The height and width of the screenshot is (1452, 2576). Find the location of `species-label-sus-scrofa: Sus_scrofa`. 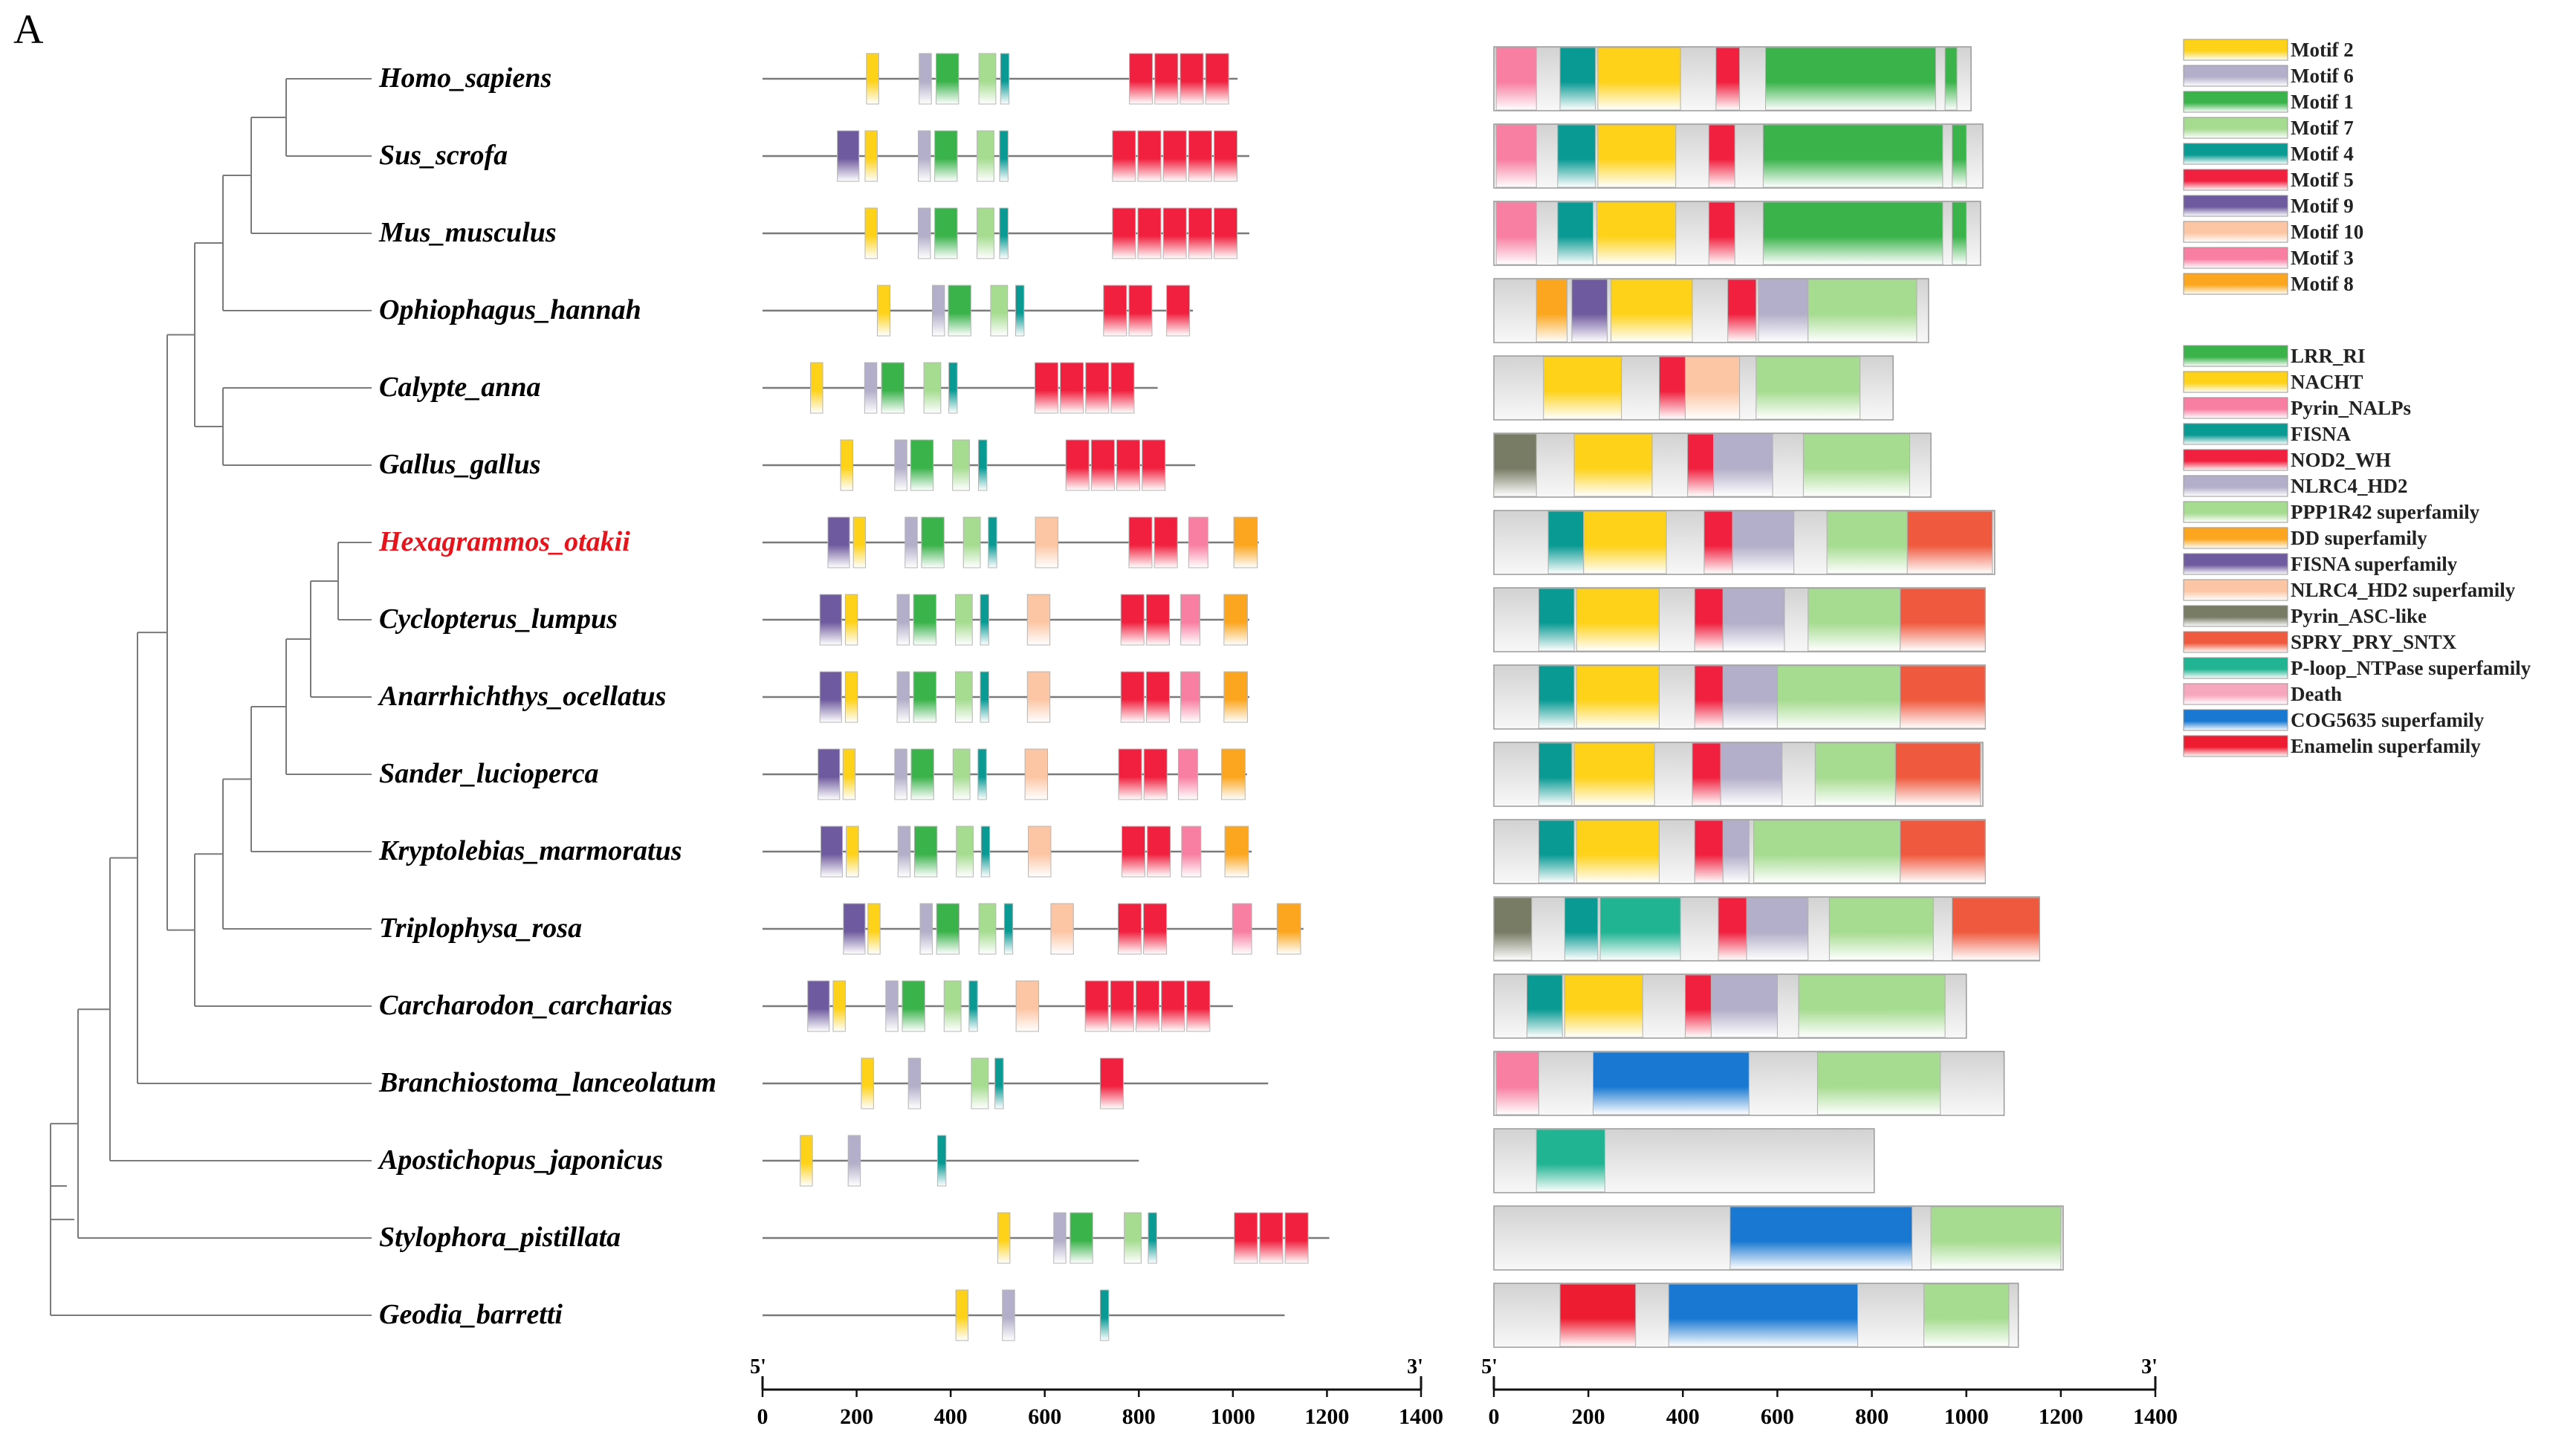

species-label-sus-scrofa: Sus_scrofa is located at coordinates (443, 155).